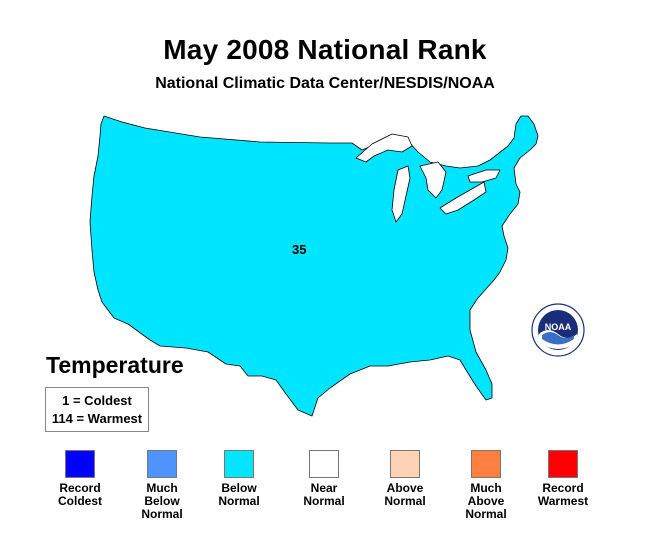  I want to click on legend-label: Below Normal, so click(239, 494).